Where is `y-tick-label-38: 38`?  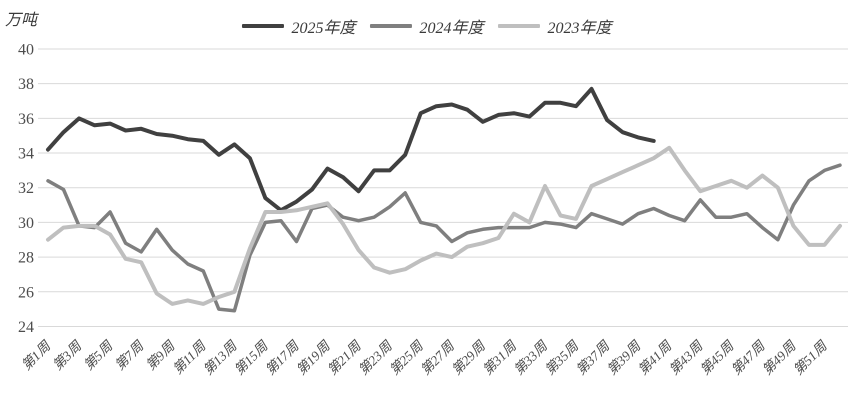 y-tick-label-38: 38 is located at coordinates (26, 84).